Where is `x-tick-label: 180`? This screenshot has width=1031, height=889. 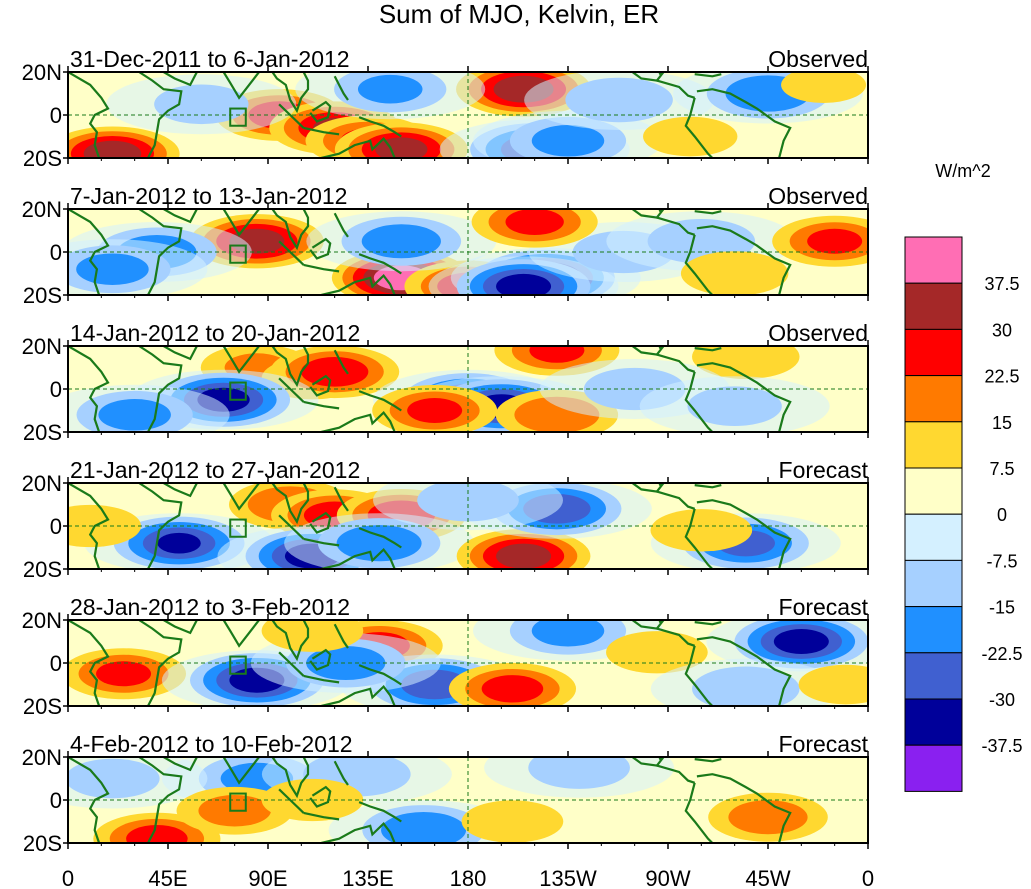
x-tick-label: 180 is located at coordinates (468, 877).